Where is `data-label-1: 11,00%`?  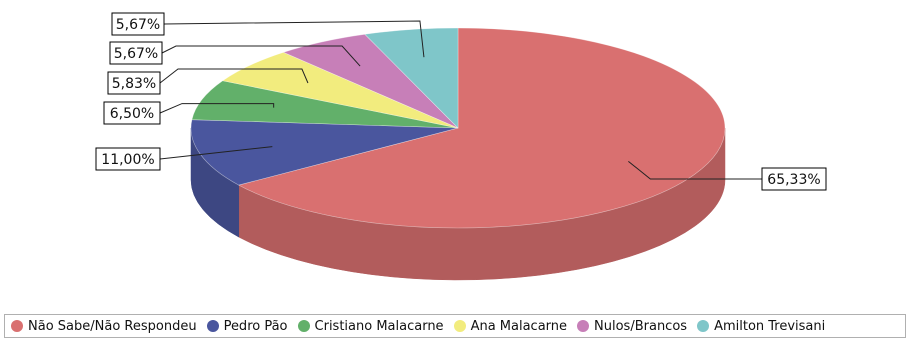 data-label-1: 11,00% is located at coordinates (127, 160).